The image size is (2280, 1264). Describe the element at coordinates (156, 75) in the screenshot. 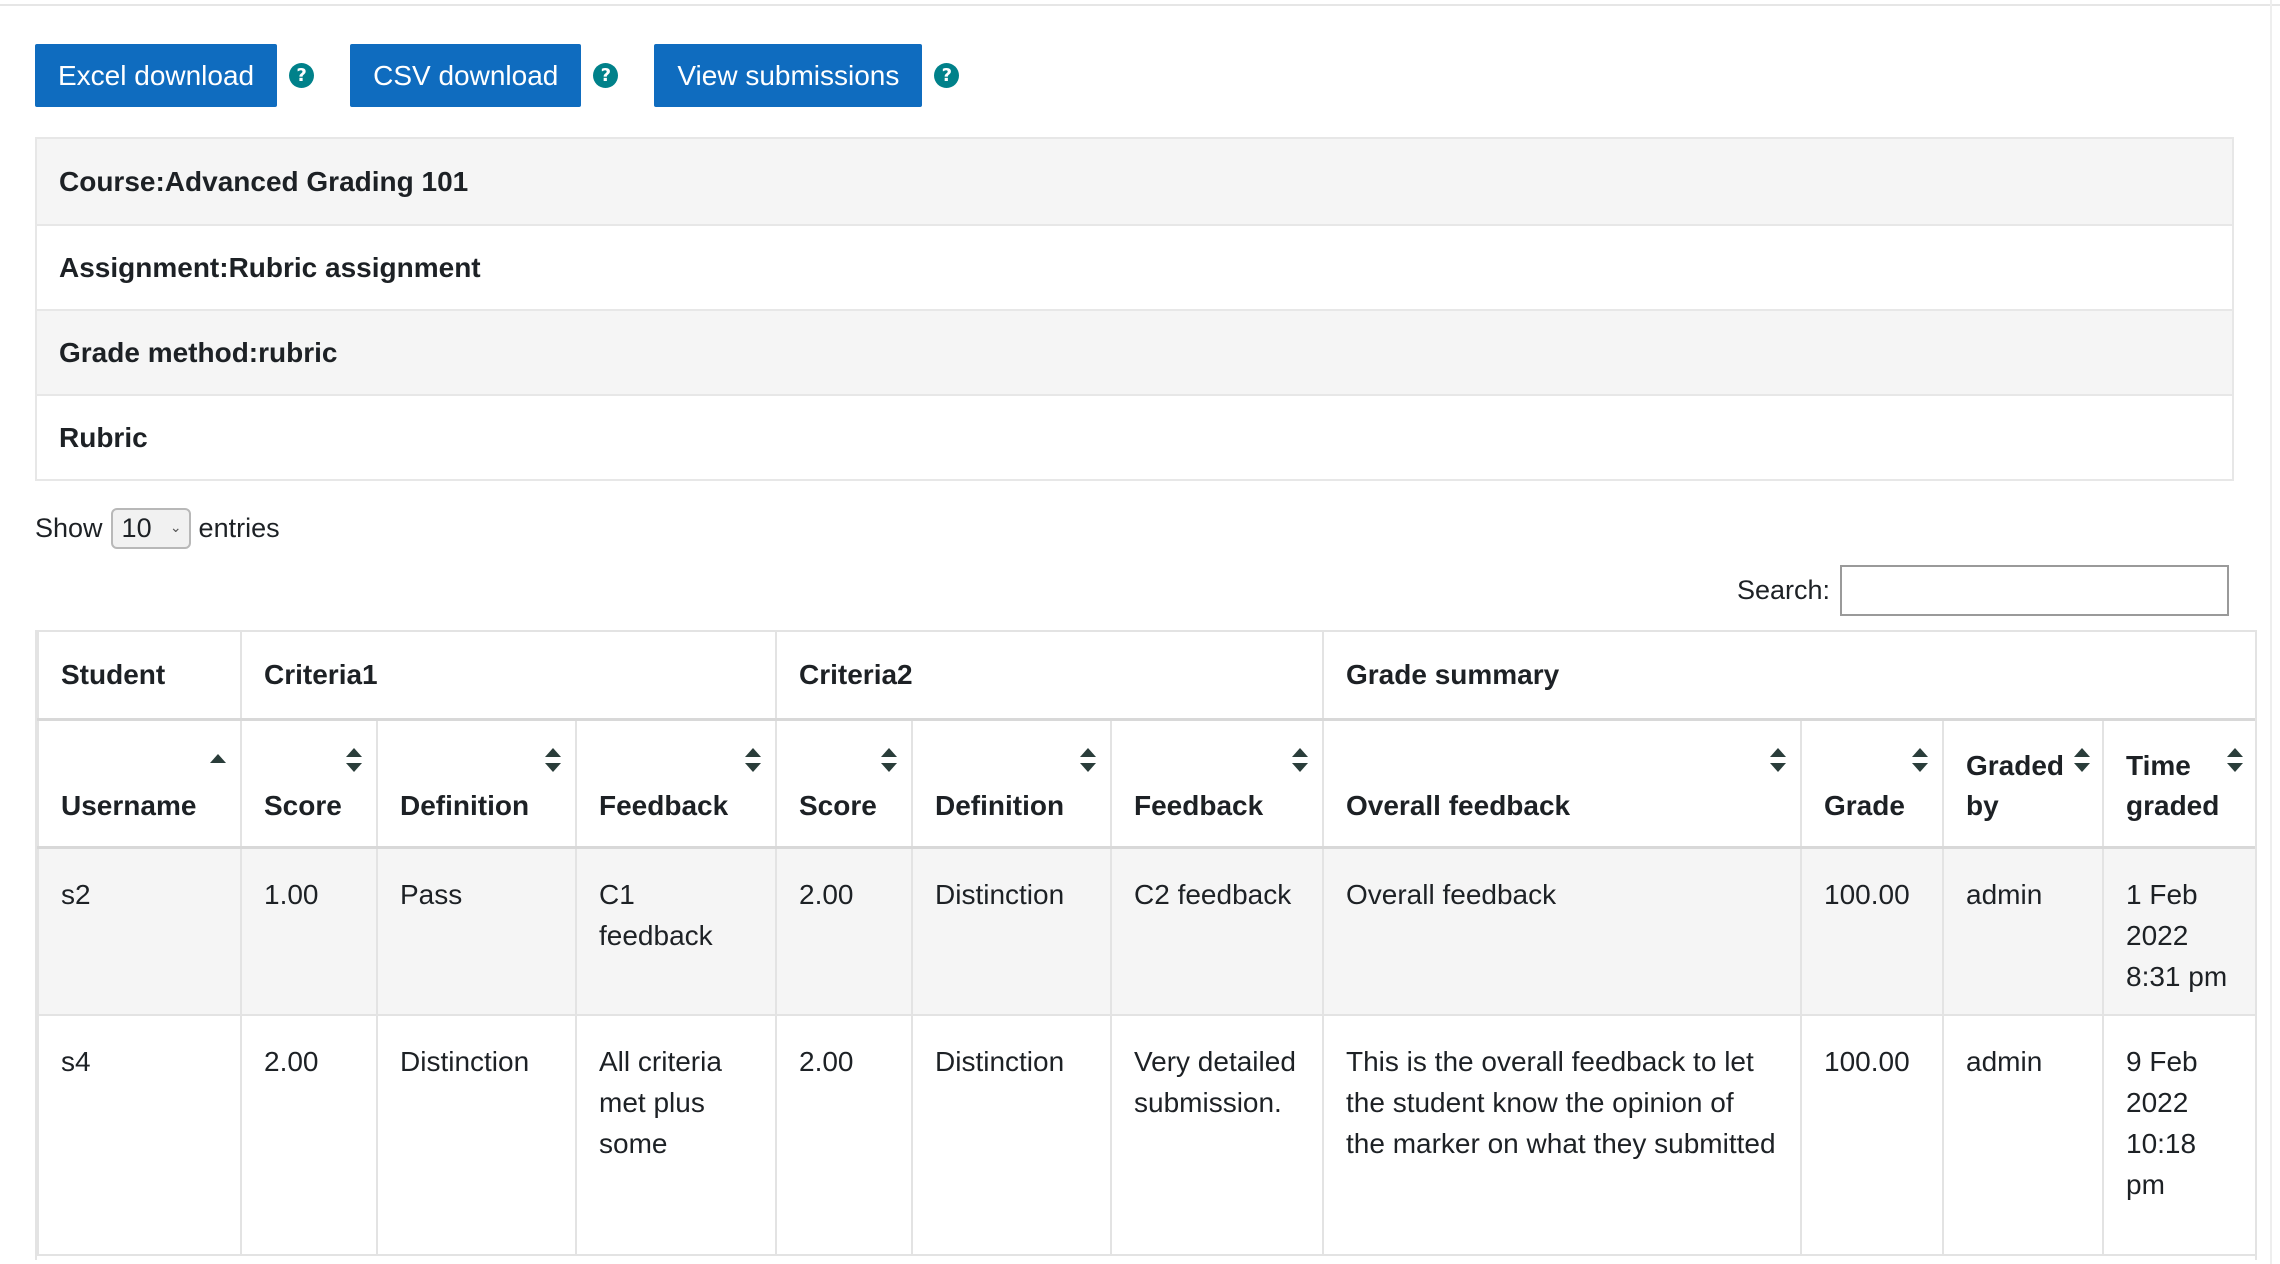

I see `excel-download-button: Excel download` at that location.